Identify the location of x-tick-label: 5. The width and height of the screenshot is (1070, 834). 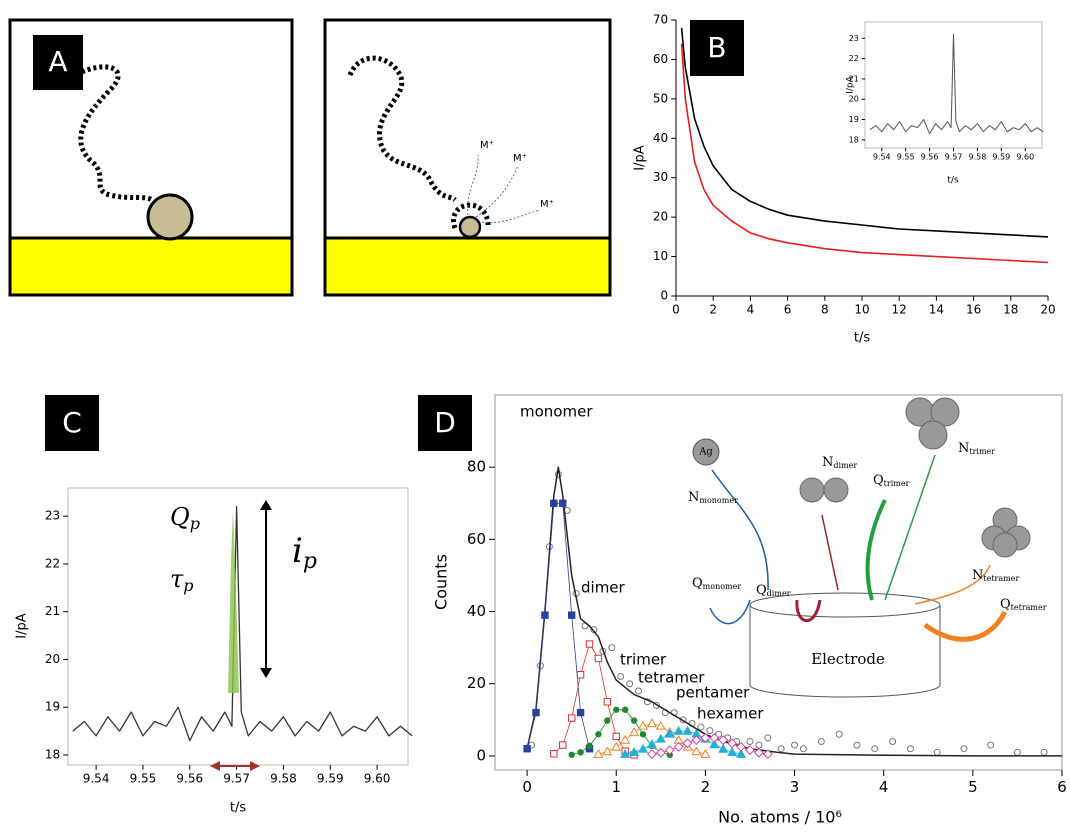
(973, 787).